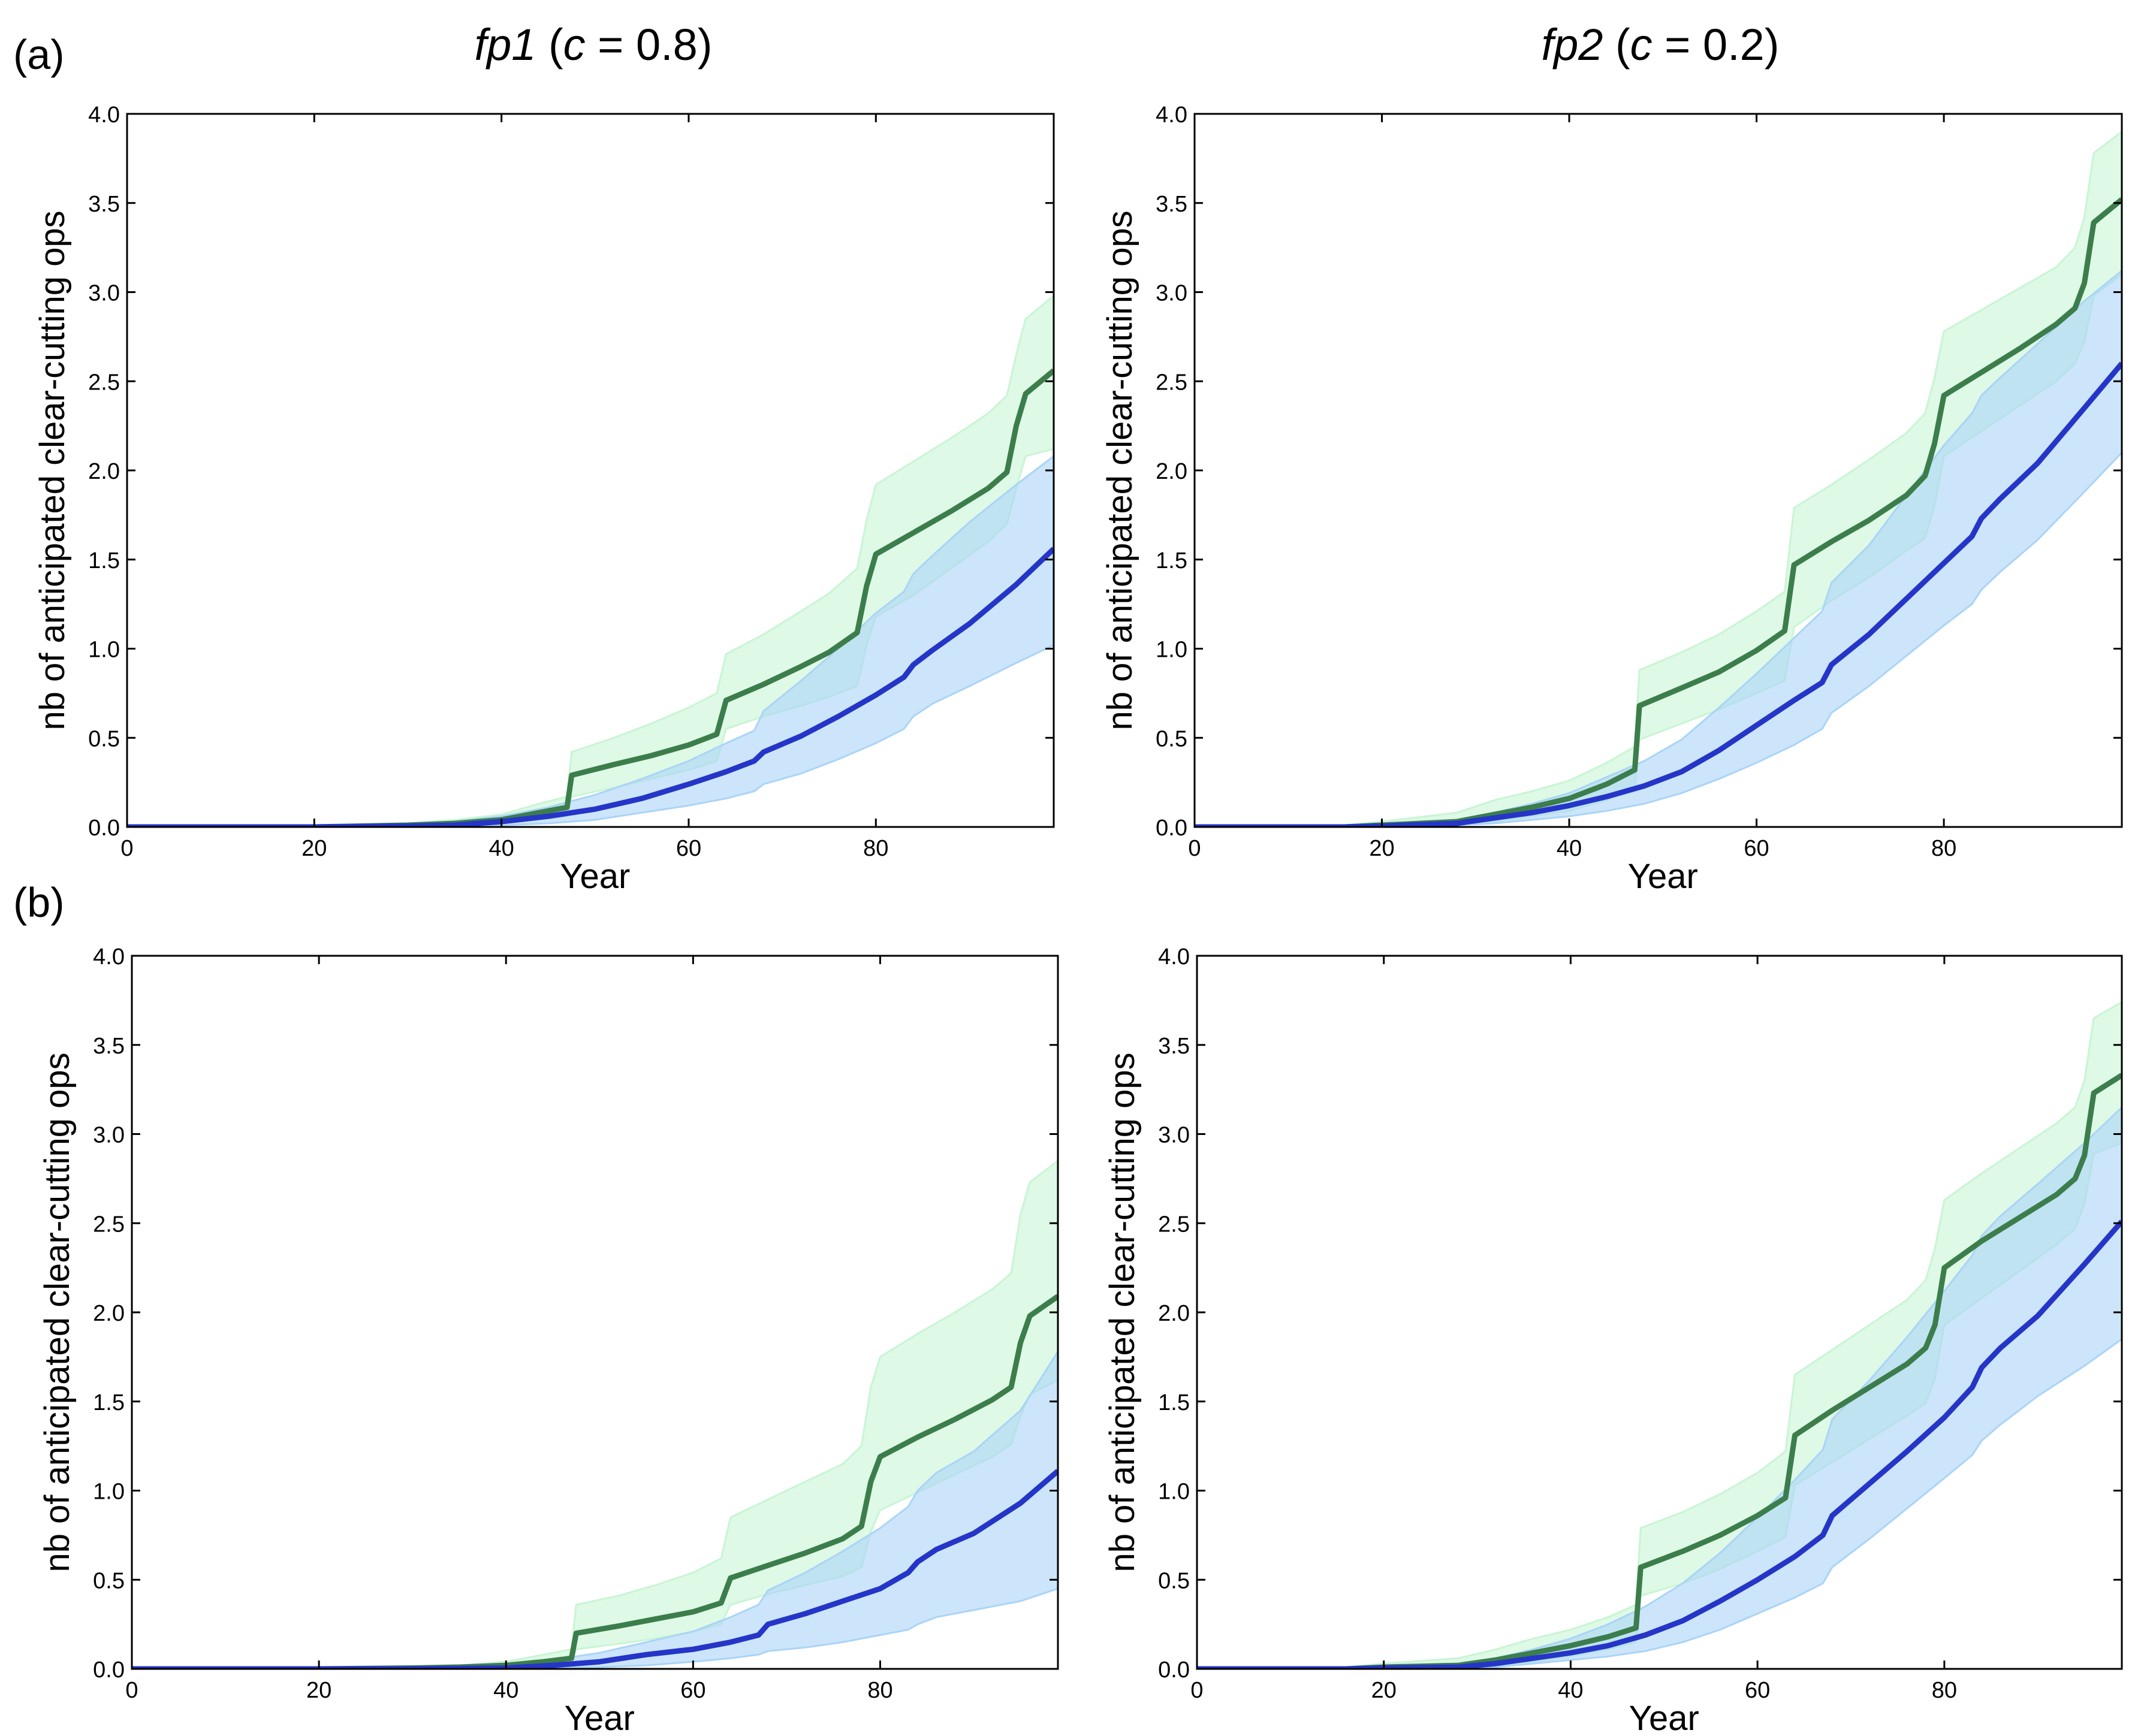  Describe the element at coordinates (1661, 45) in the screenshot. I see `column-title-fp2: fp2 (c = 0.2)` at that location.